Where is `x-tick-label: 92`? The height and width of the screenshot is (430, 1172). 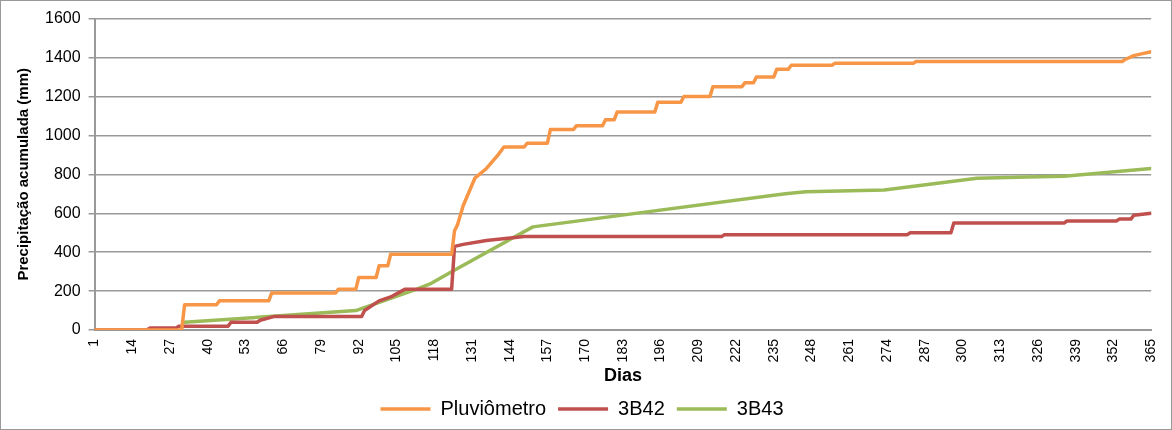
x-tick-label: 92 is located at coordinates (357, 346).